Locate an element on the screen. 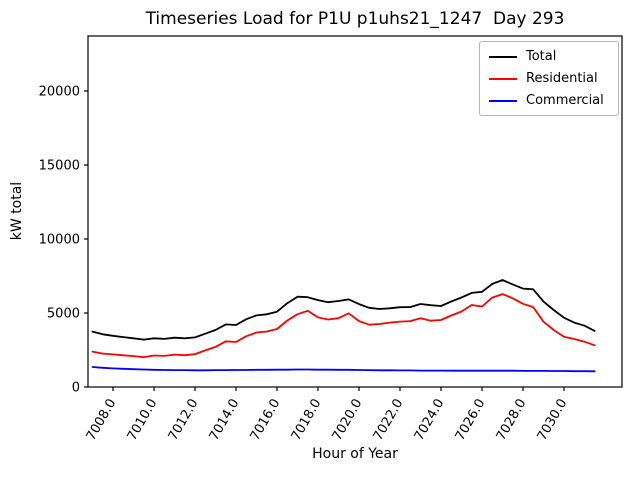 The width and height of the screenshot is (640, 480). x-tick-label: 7022.0 is located at coordinates (389, 420).